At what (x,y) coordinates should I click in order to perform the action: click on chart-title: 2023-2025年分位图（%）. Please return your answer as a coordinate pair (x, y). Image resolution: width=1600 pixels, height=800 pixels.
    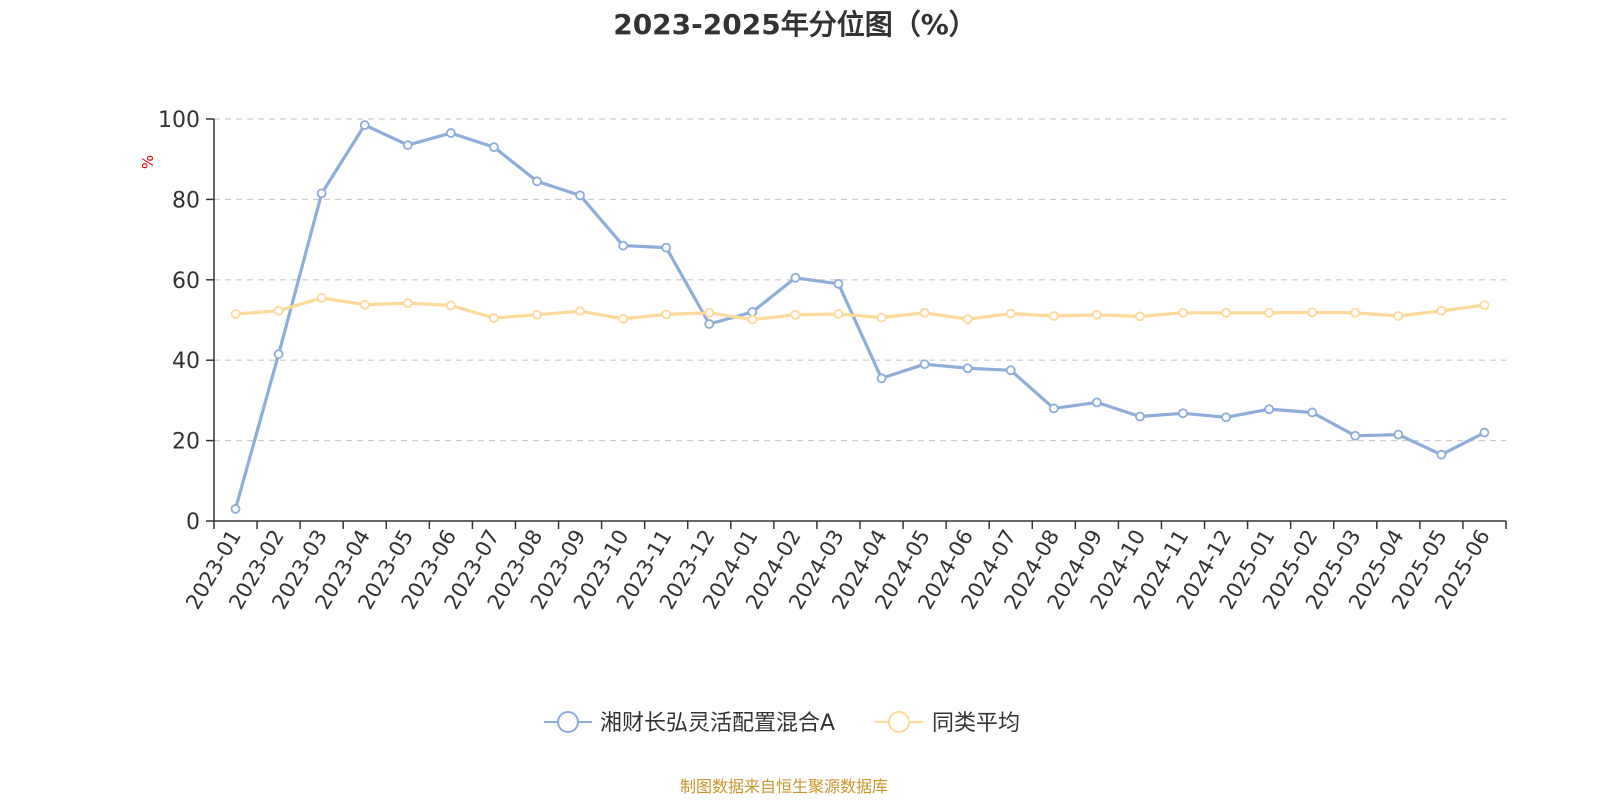
    Looking at the image, I should click on (795, 24).